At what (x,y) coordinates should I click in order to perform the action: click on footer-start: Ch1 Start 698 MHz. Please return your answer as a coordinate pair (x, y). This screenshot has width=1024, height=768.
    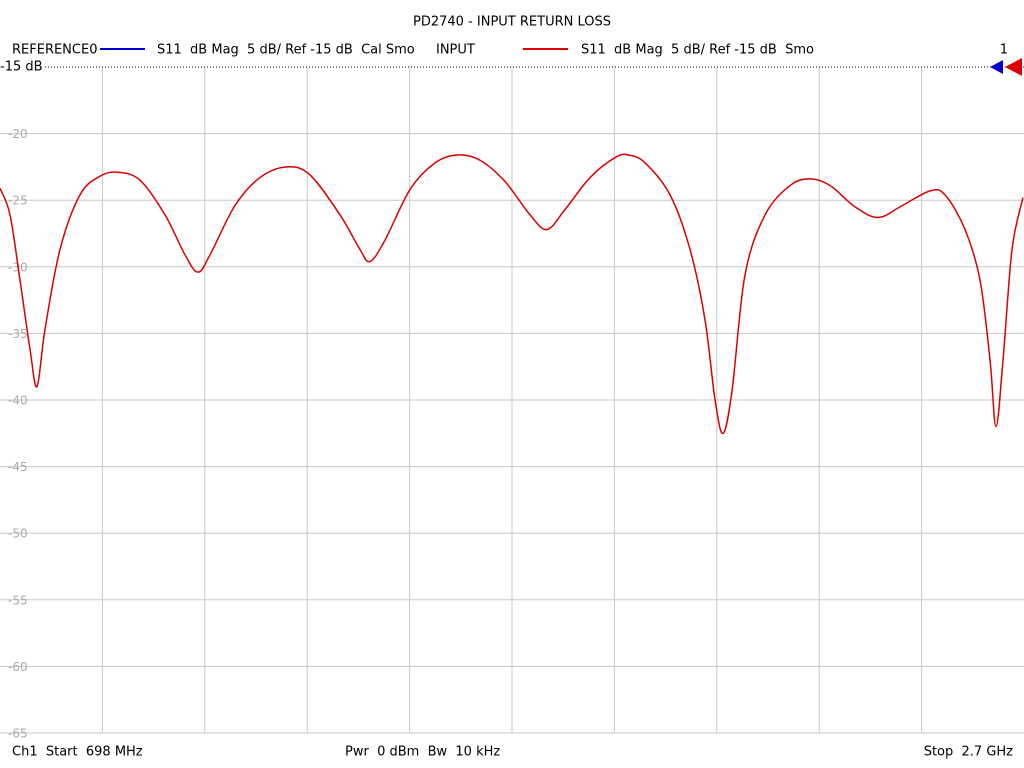
    Looking at the image, I should click on (77, 752).